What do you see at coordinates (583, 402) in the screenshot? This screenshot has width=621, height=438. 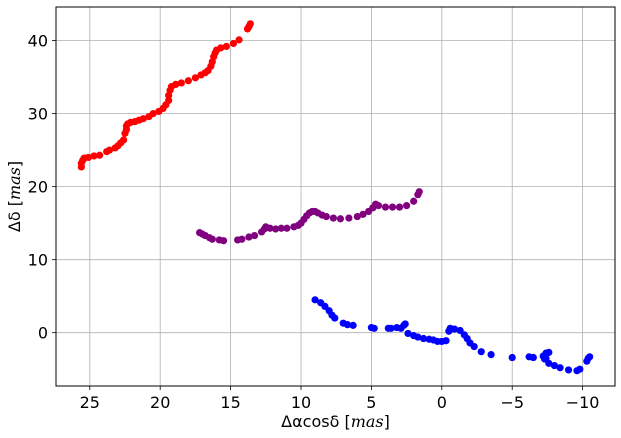 I see `x-tick-label: −10` at bounding box center [583, 402].